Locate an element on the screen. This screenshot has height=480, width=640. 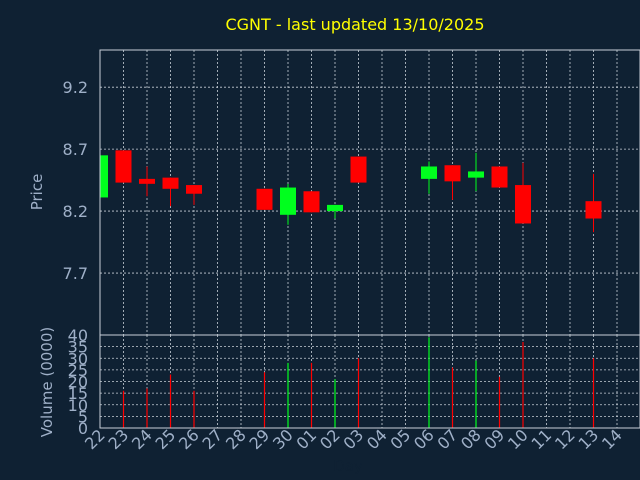
chart-title: CGNT - last updated 13/10/2025 is located at coordinates (354, 24).